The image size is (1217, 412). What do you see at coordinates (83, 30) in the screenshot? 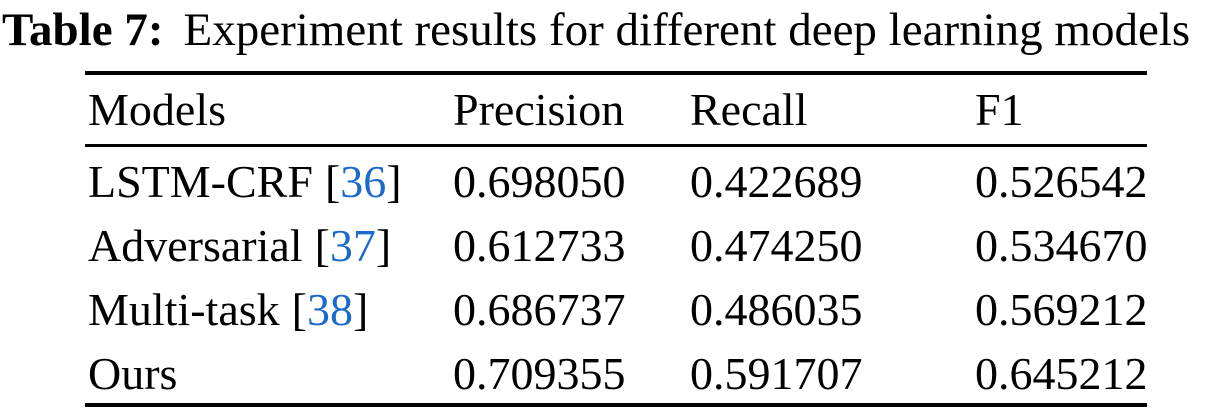
I see `table-caption-label: Table 7:` at bounding box center [83, 30].